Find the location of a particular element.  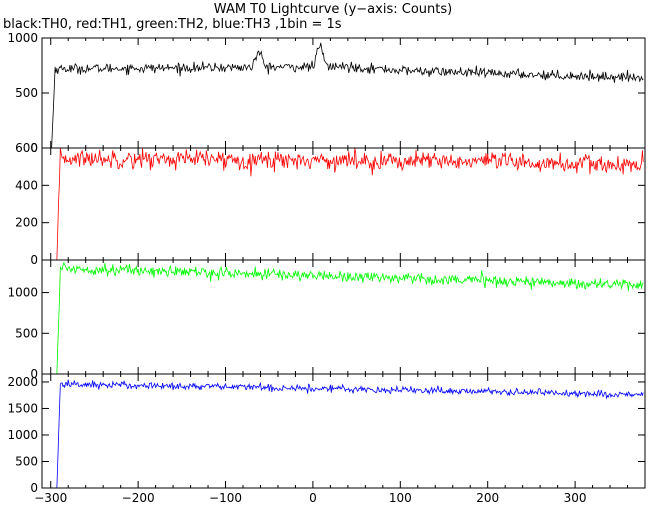

y-tick-label: 400 is located at coordinates (26, 185).